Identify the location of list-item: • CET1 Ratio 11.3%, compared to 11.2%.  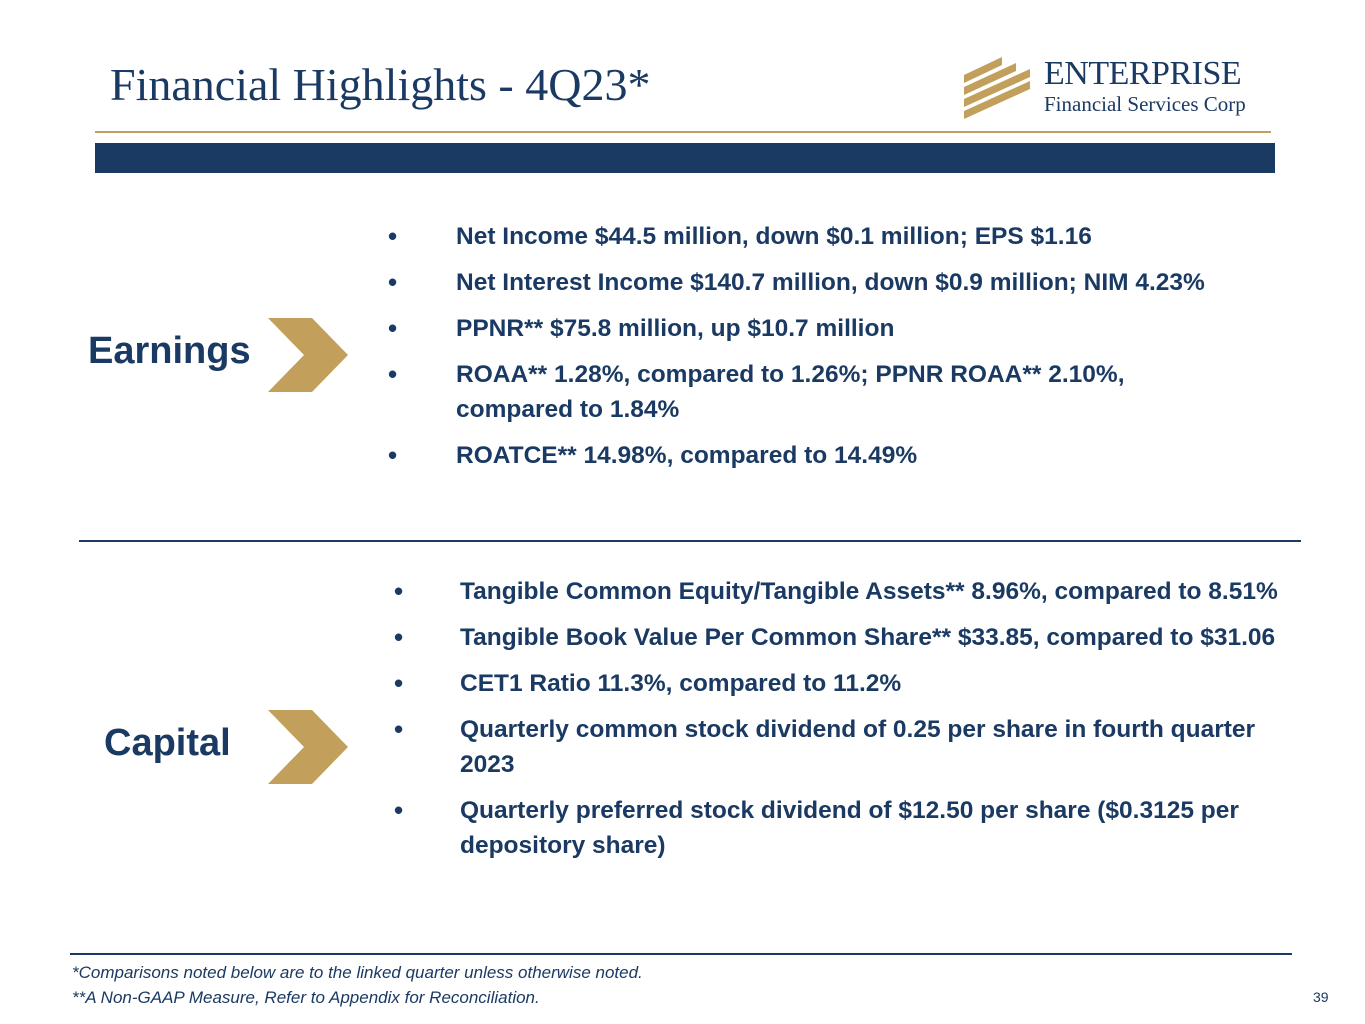
(648, 683).